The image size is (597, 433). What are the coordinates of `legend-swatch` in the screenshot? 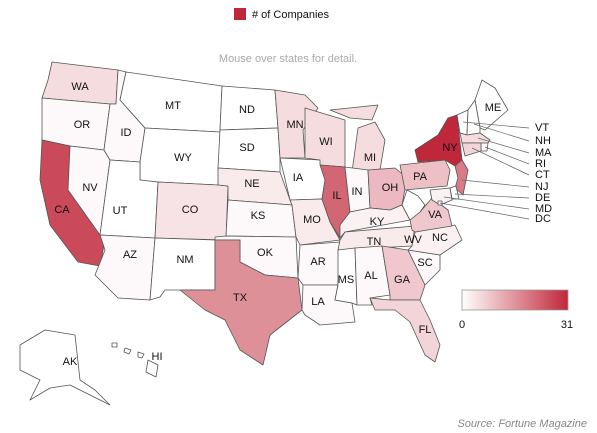 It's located at (240, 14).